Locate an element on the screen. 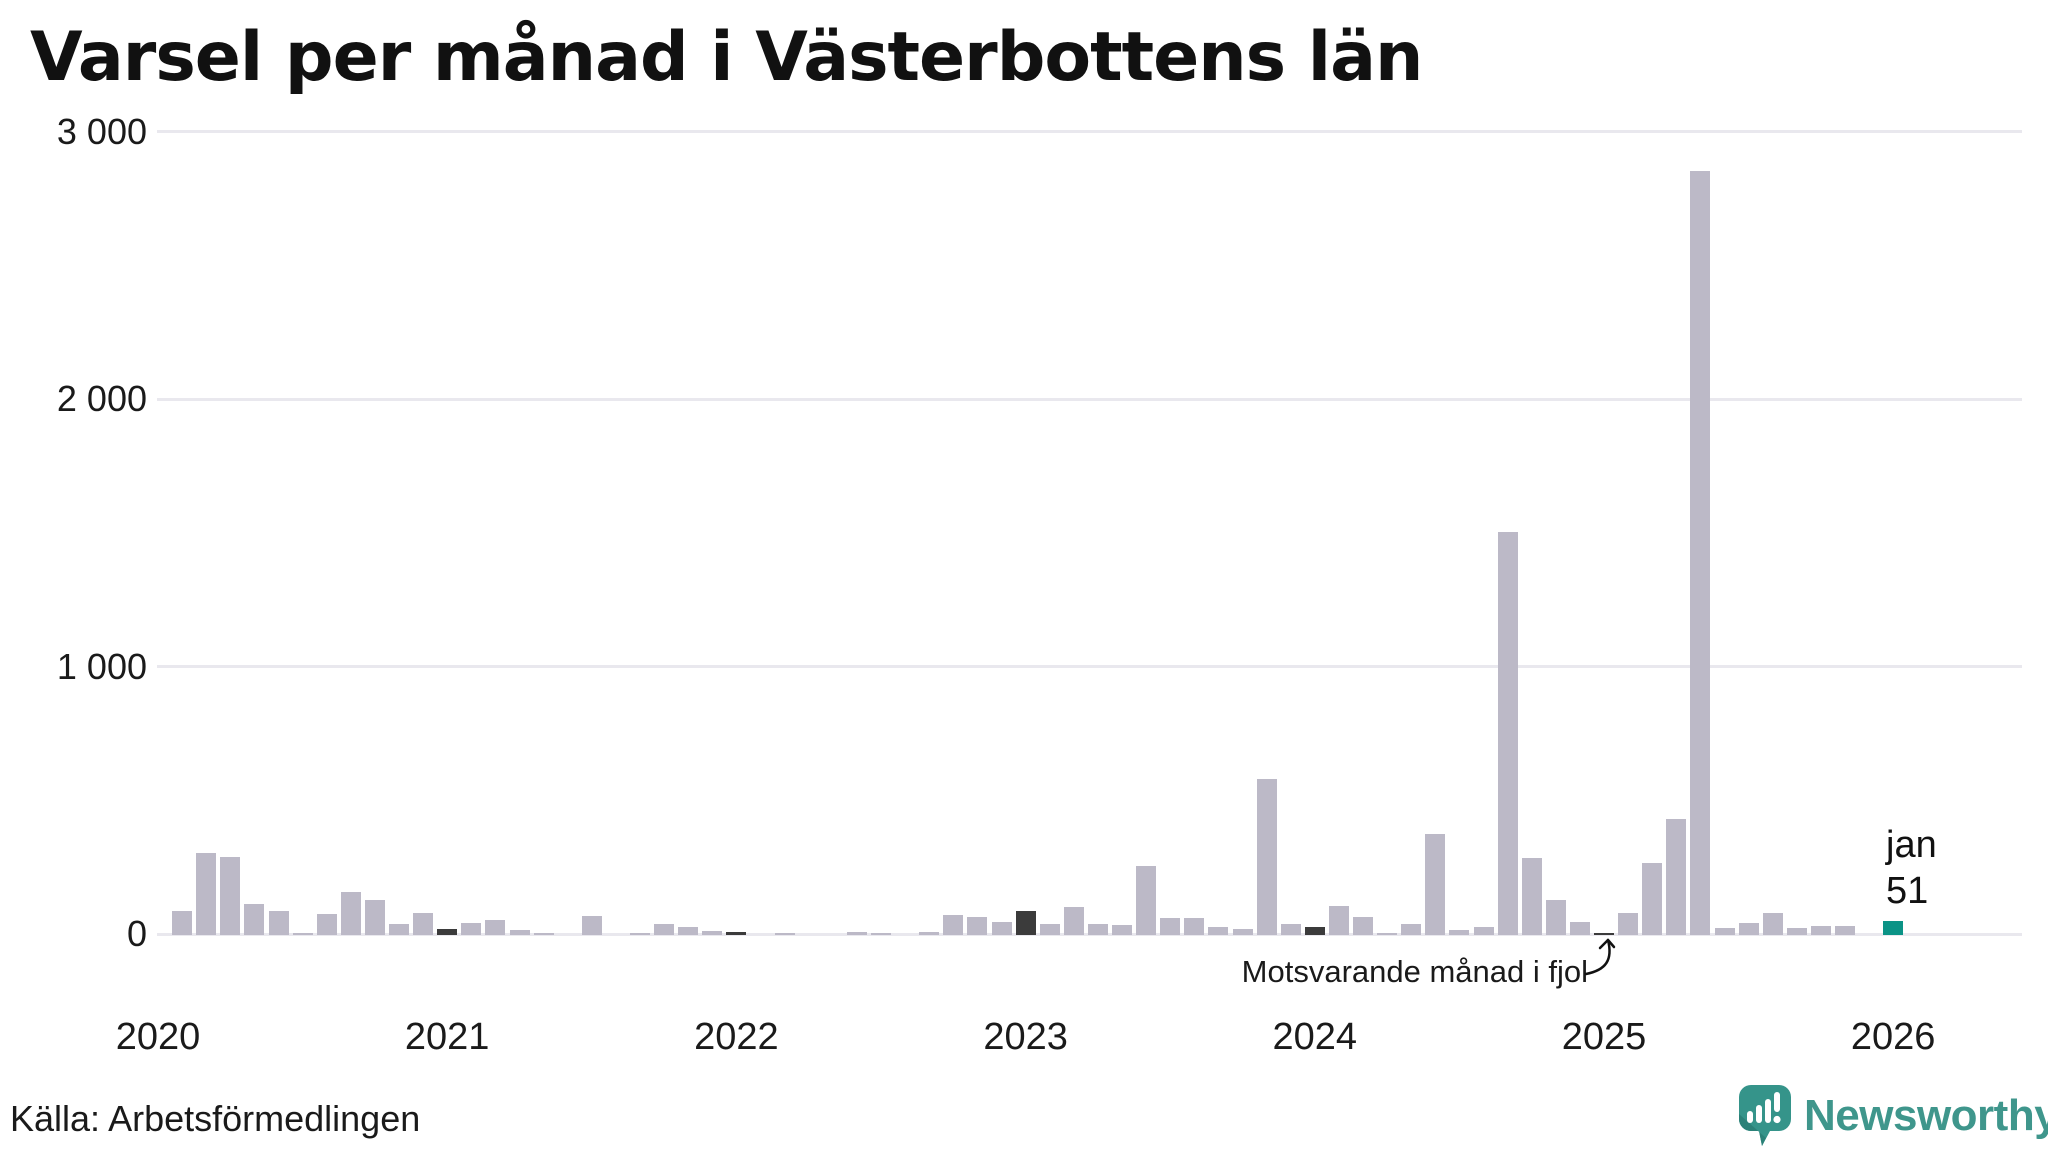 The height and width of the screenshot is (1152, 2048). brand-name: Newsworthy is located at coordinates (1926, 1115).